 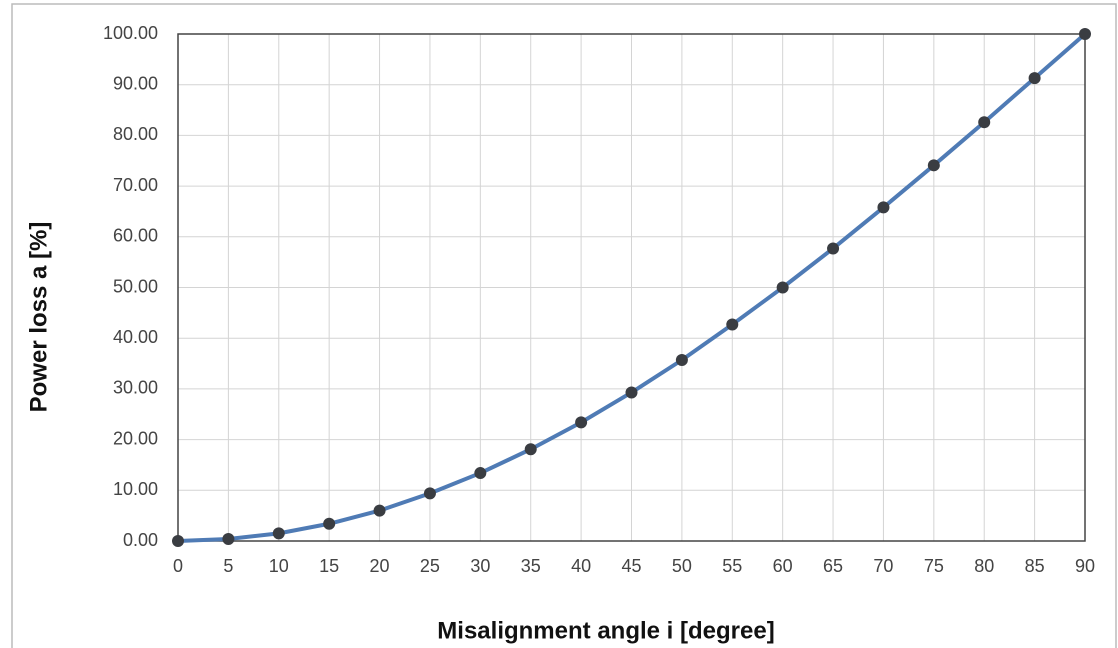 I want to click on x-tick-label: 20, so click(x=380, y=566).